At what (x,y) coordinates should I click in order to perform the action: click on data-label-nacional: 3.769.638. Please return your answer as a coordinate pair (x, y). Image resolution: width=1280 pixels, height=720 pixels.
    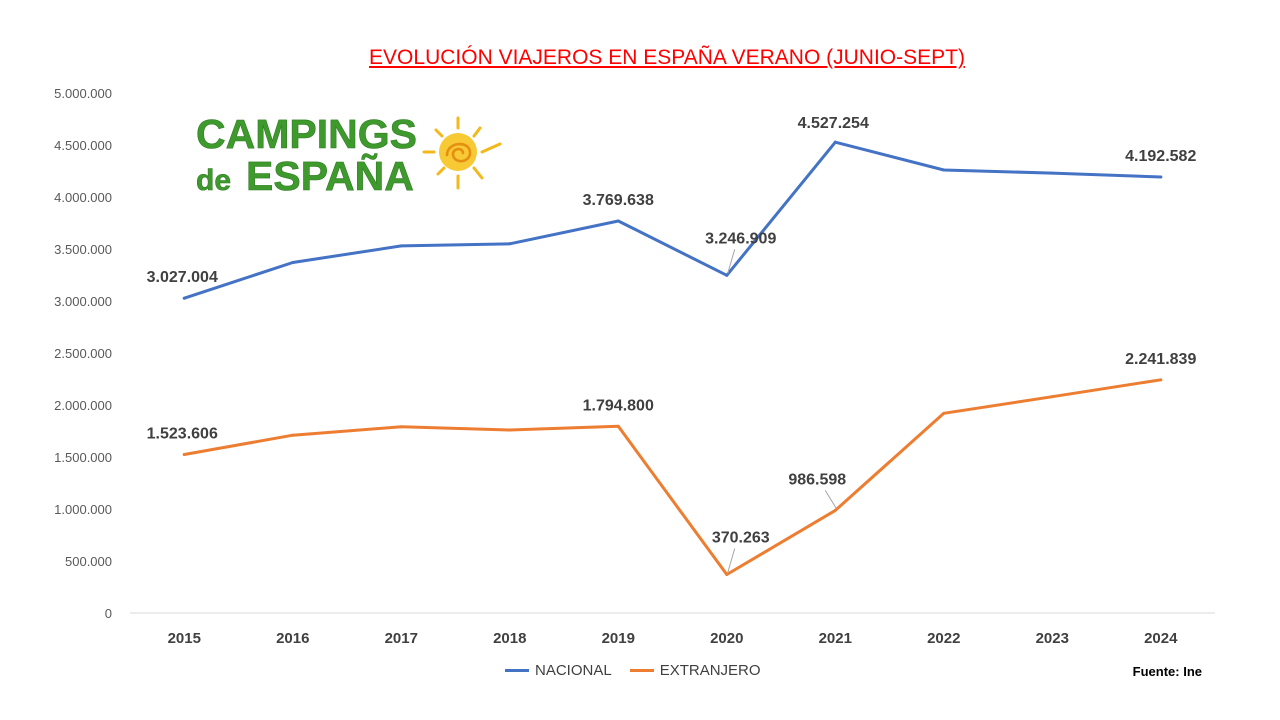
    Looking at the image, I should click on (618, 200).